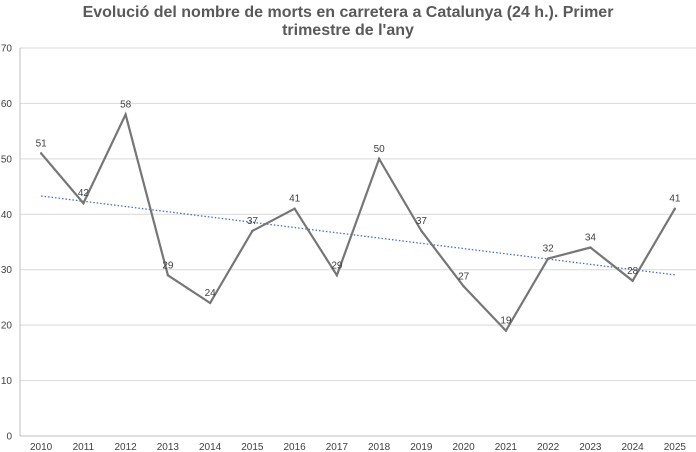  What do you see at coordinates (506, 447) in the screenshot?
I see `x-tick-label: 2021` at bounding box center [506, 447].